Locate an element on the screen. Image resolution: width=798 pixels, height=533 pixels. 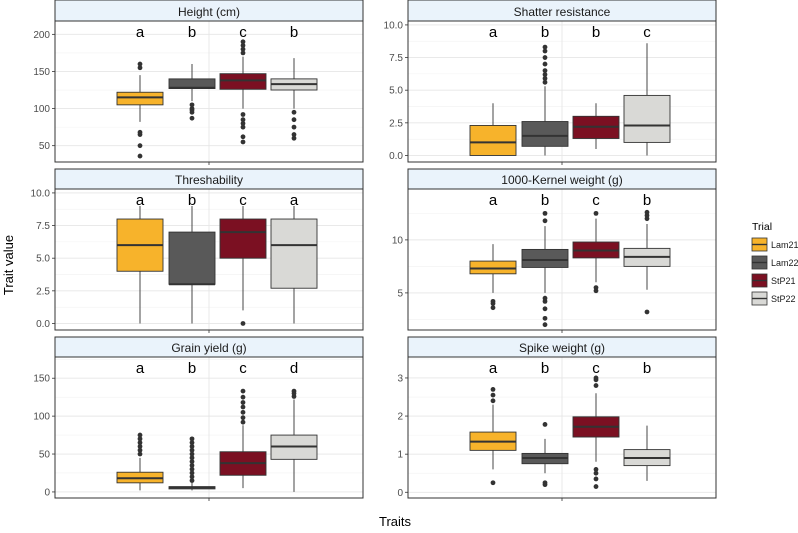
y-tick-label: 0.0 is located at coordinates (396, 156).